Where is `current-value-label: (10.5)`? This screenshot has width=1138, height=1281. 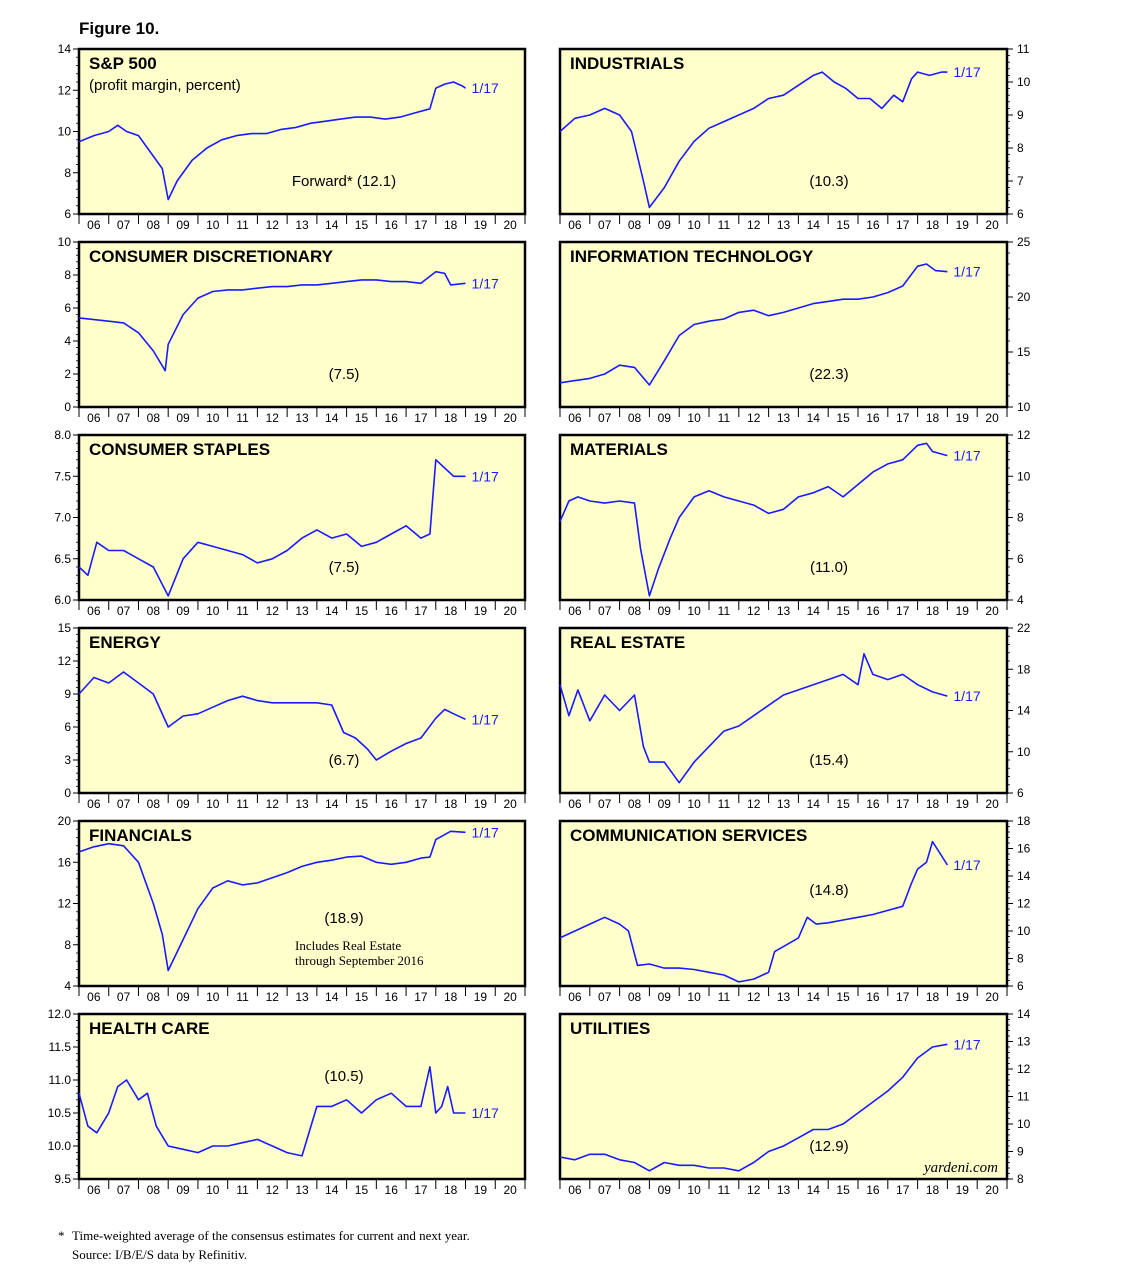 current-value-label: (10.5) is located at coordinates (343, 1076).